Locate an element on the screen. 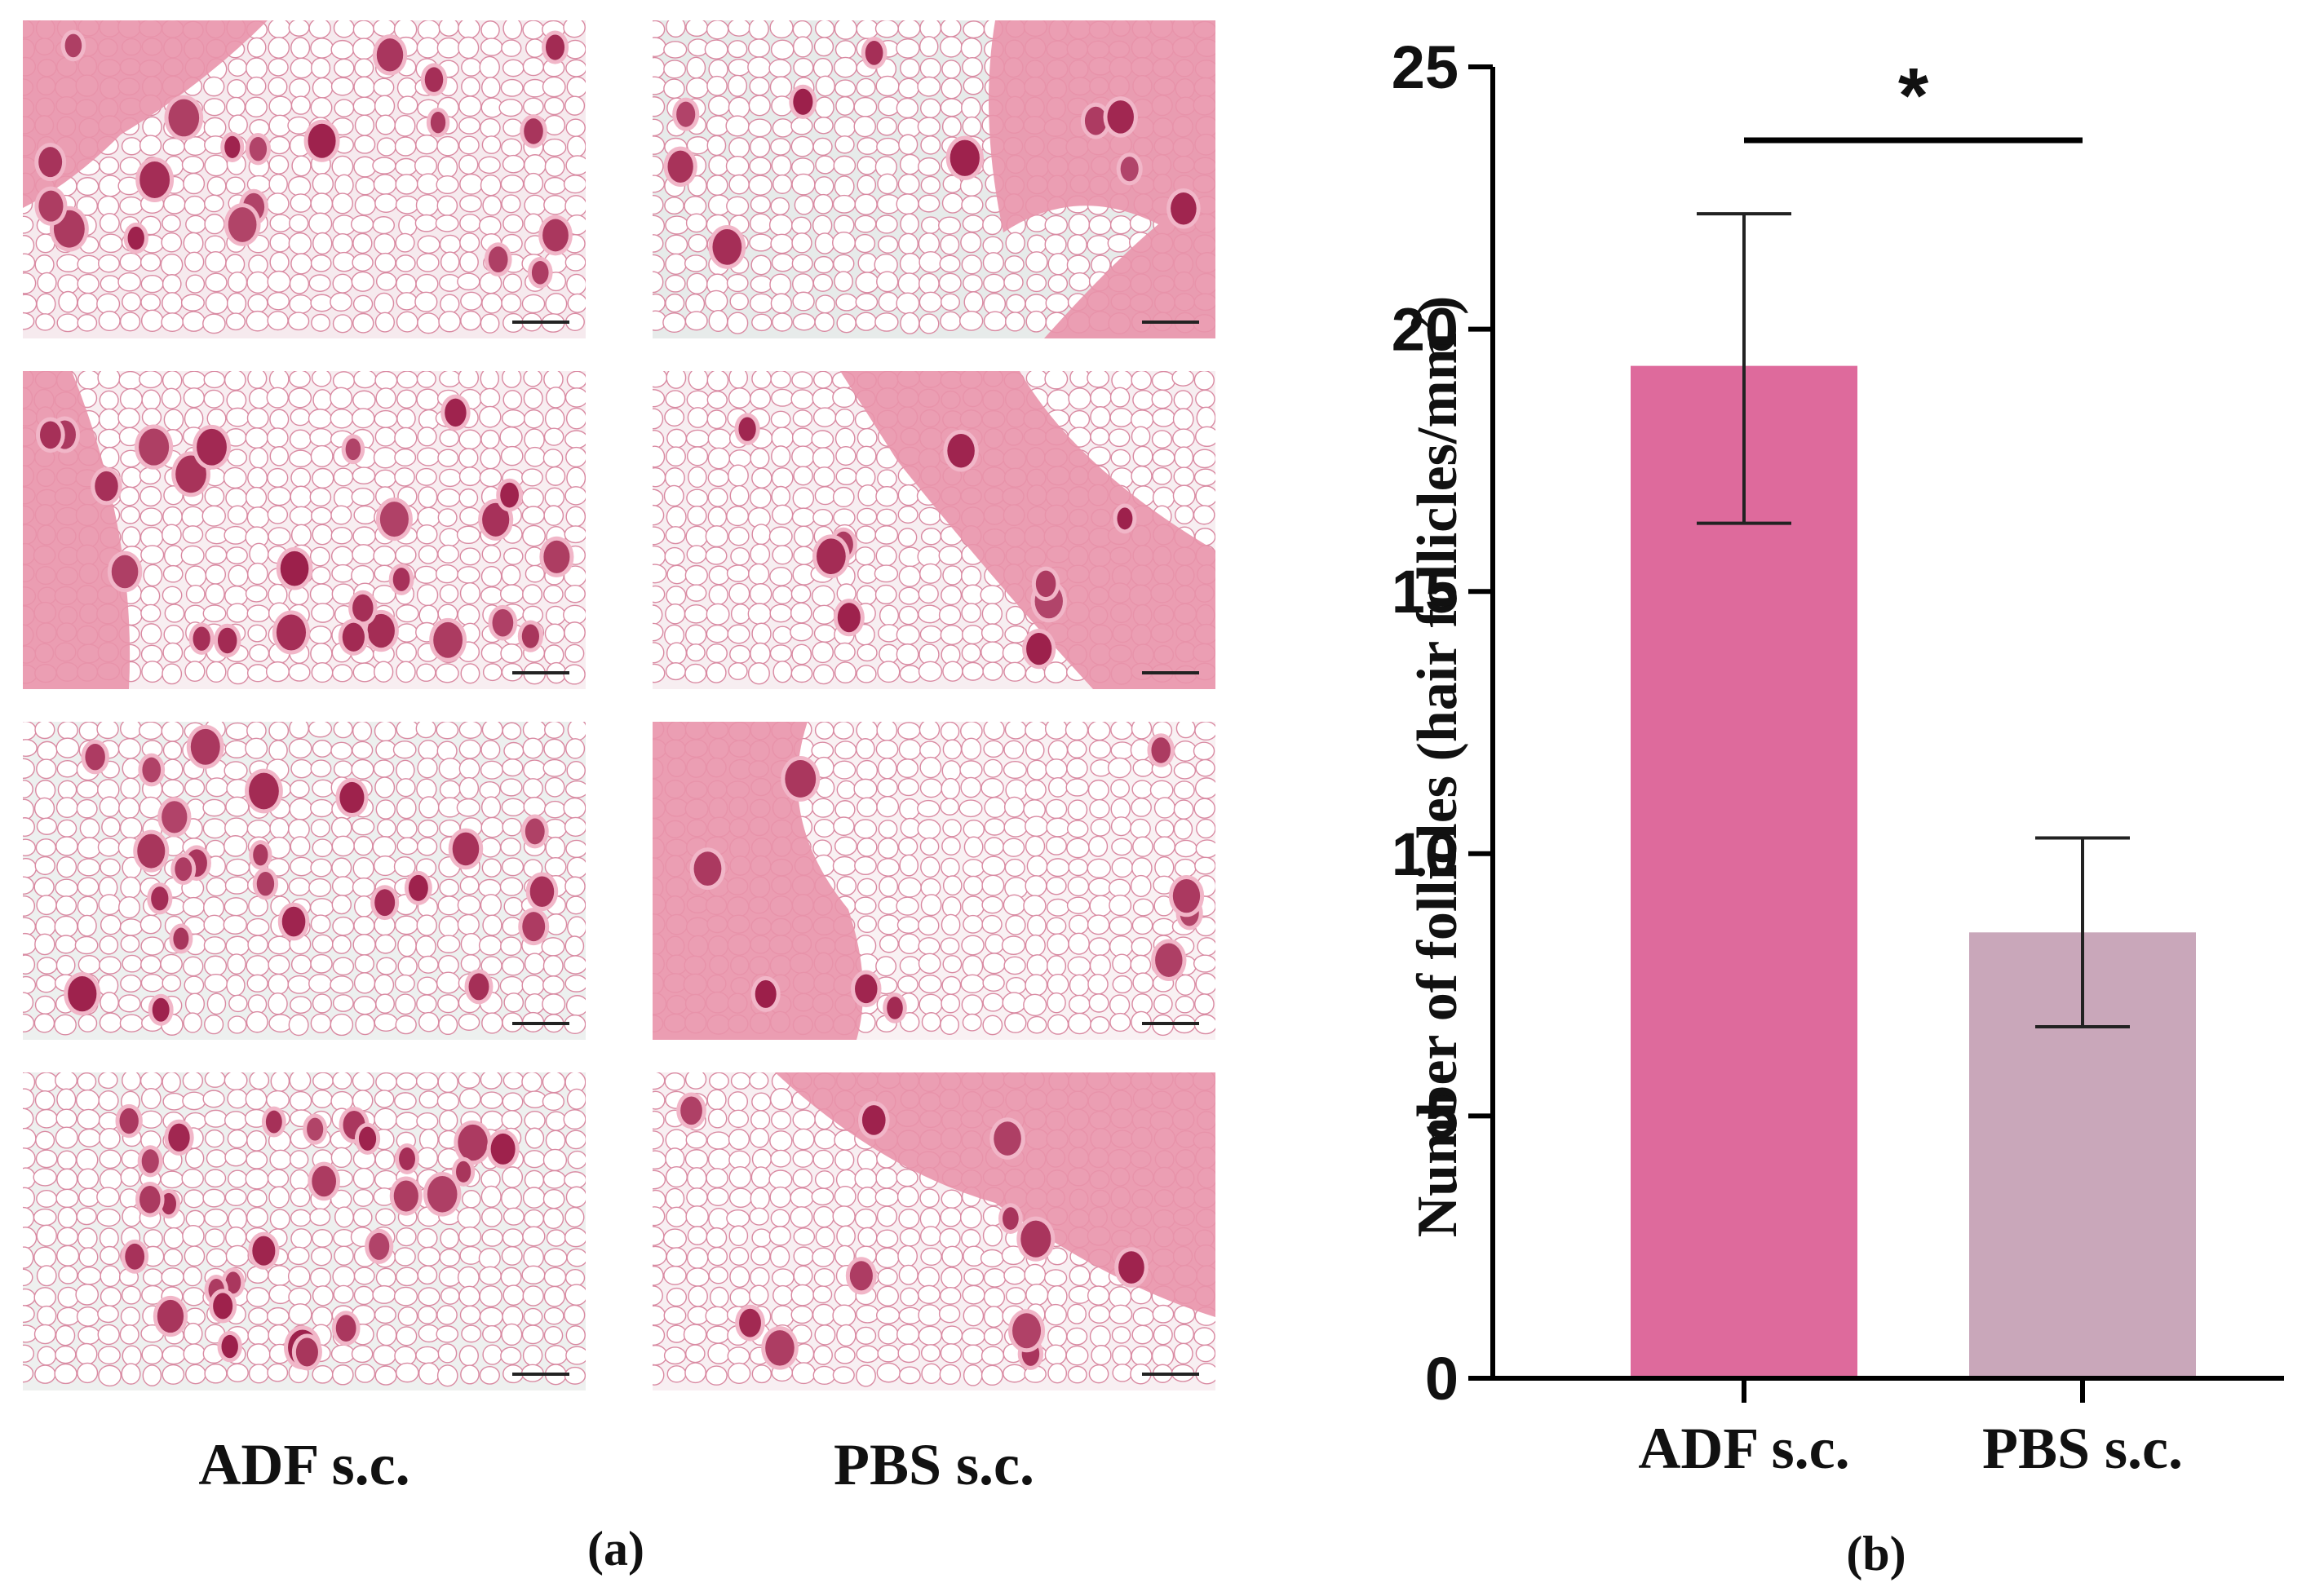 This screenshot has height=1596, width=2324. y-tick-label: 20 is located at coordinates (1425, 330).